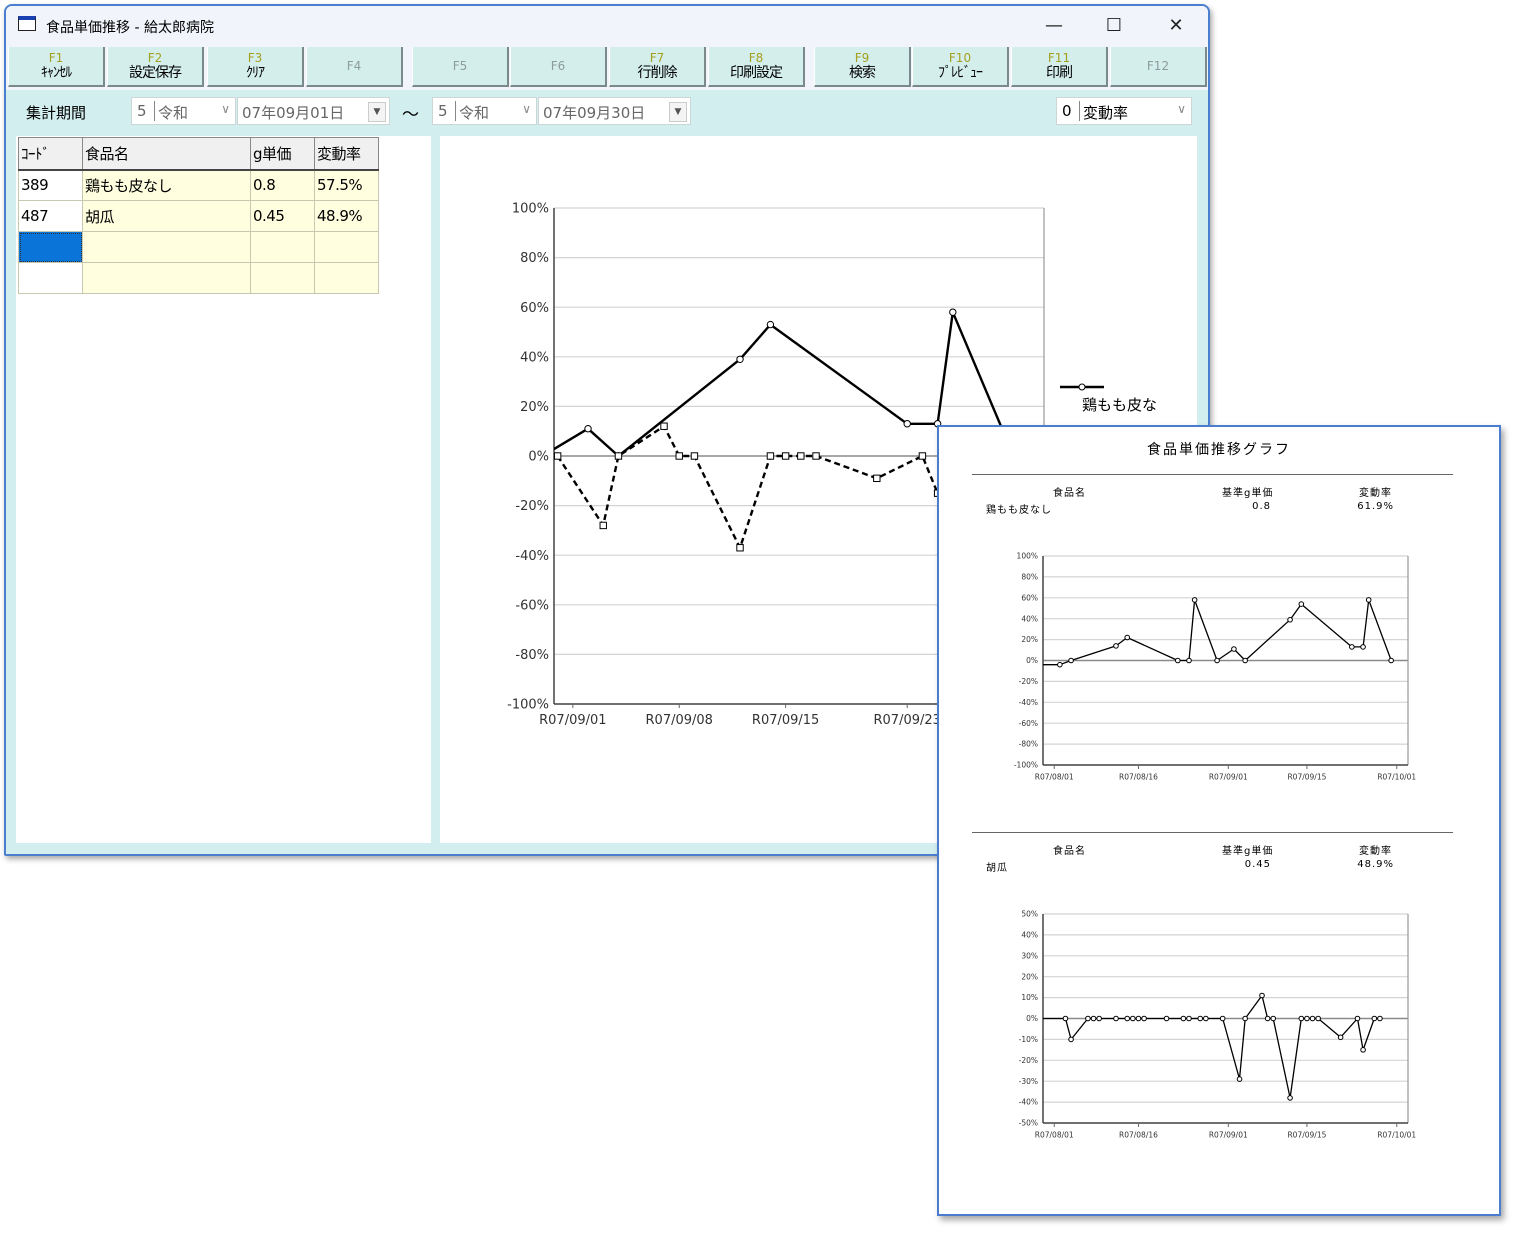 The image size is (1518, 1233). I want to click on period-to-era-select: 5 令和 ∨, so click(484, 111).